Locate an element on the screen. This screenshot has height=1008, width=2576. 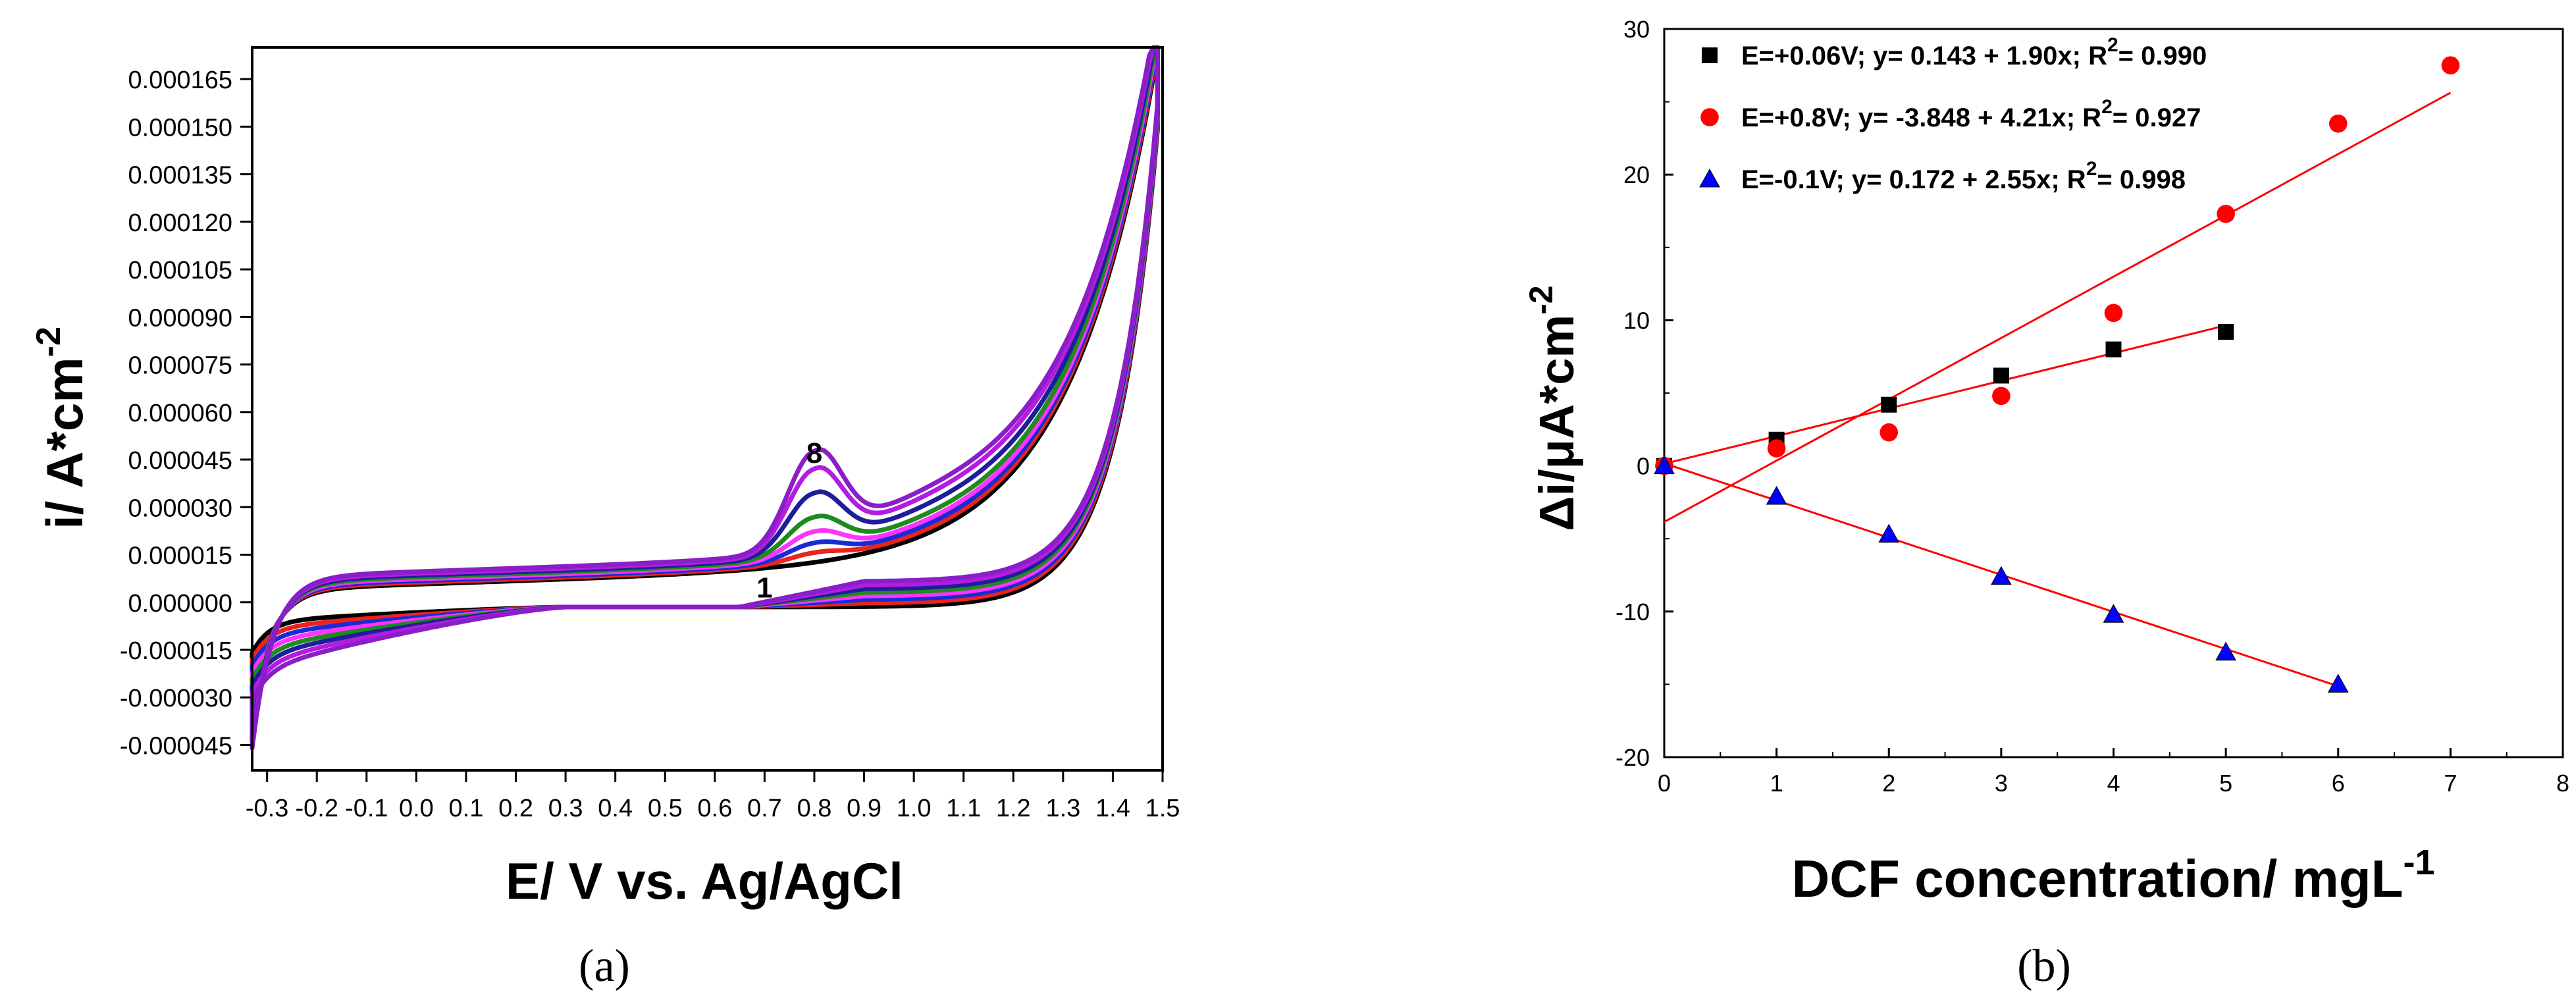
panel-a-scan-label: 1 is located at coordinates (764, 588).